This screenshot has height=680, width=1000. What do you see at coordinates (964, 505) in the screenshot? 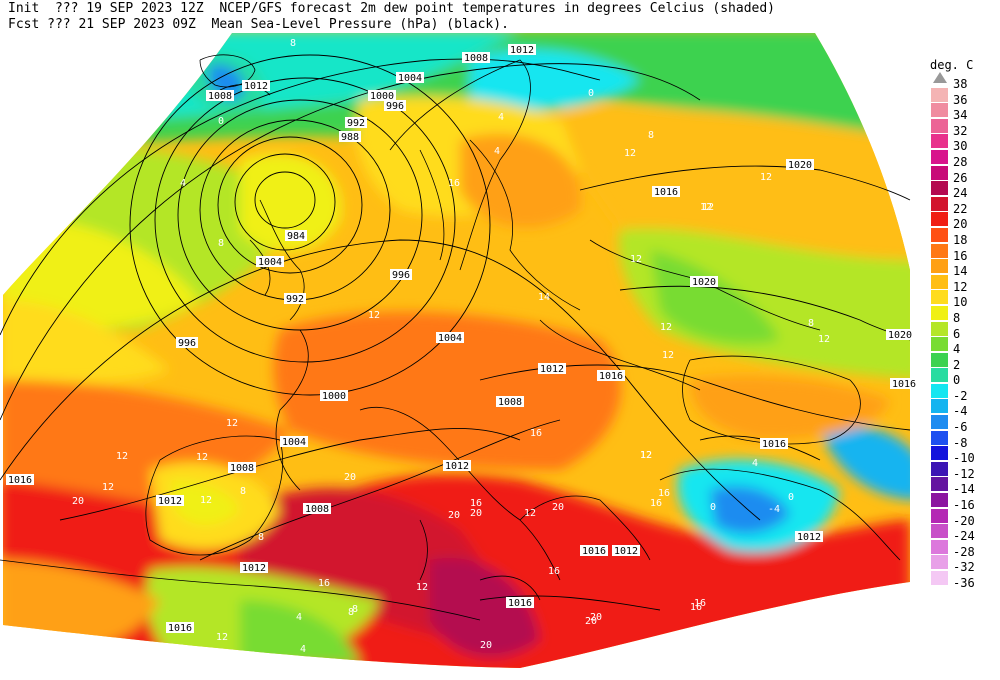
I see `legend-label: -16` at bounding box center [964, 505].